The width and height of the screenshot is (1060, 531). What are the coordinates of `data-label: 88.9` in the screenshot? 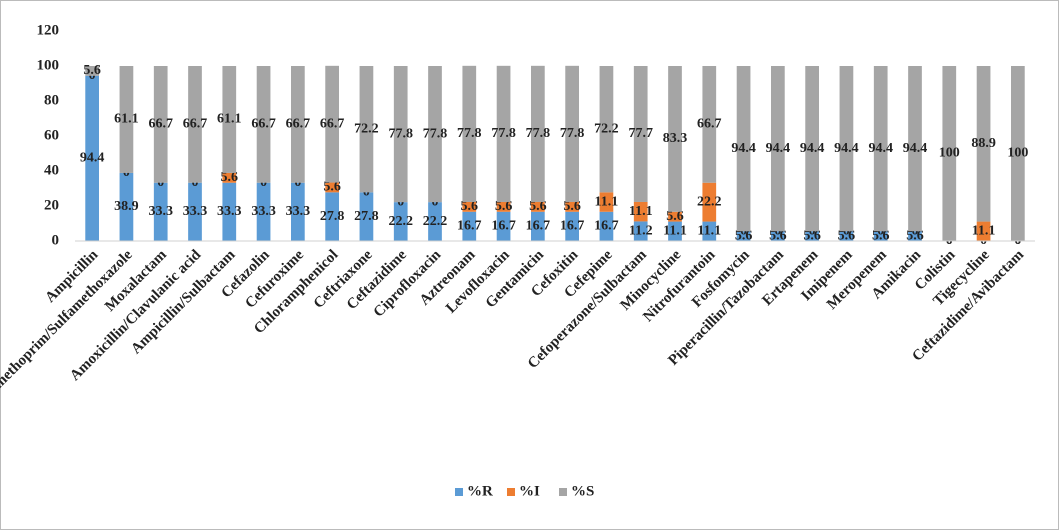 It's located at (983, 143).